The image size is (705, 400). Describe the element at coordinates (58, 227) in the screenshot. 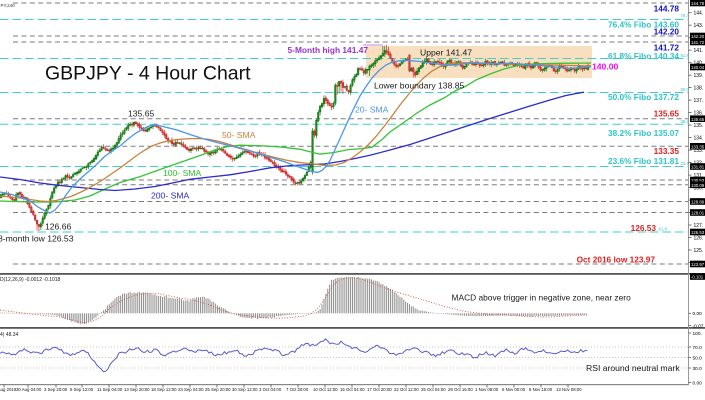

I see `svg-text: 126.66` at that location.